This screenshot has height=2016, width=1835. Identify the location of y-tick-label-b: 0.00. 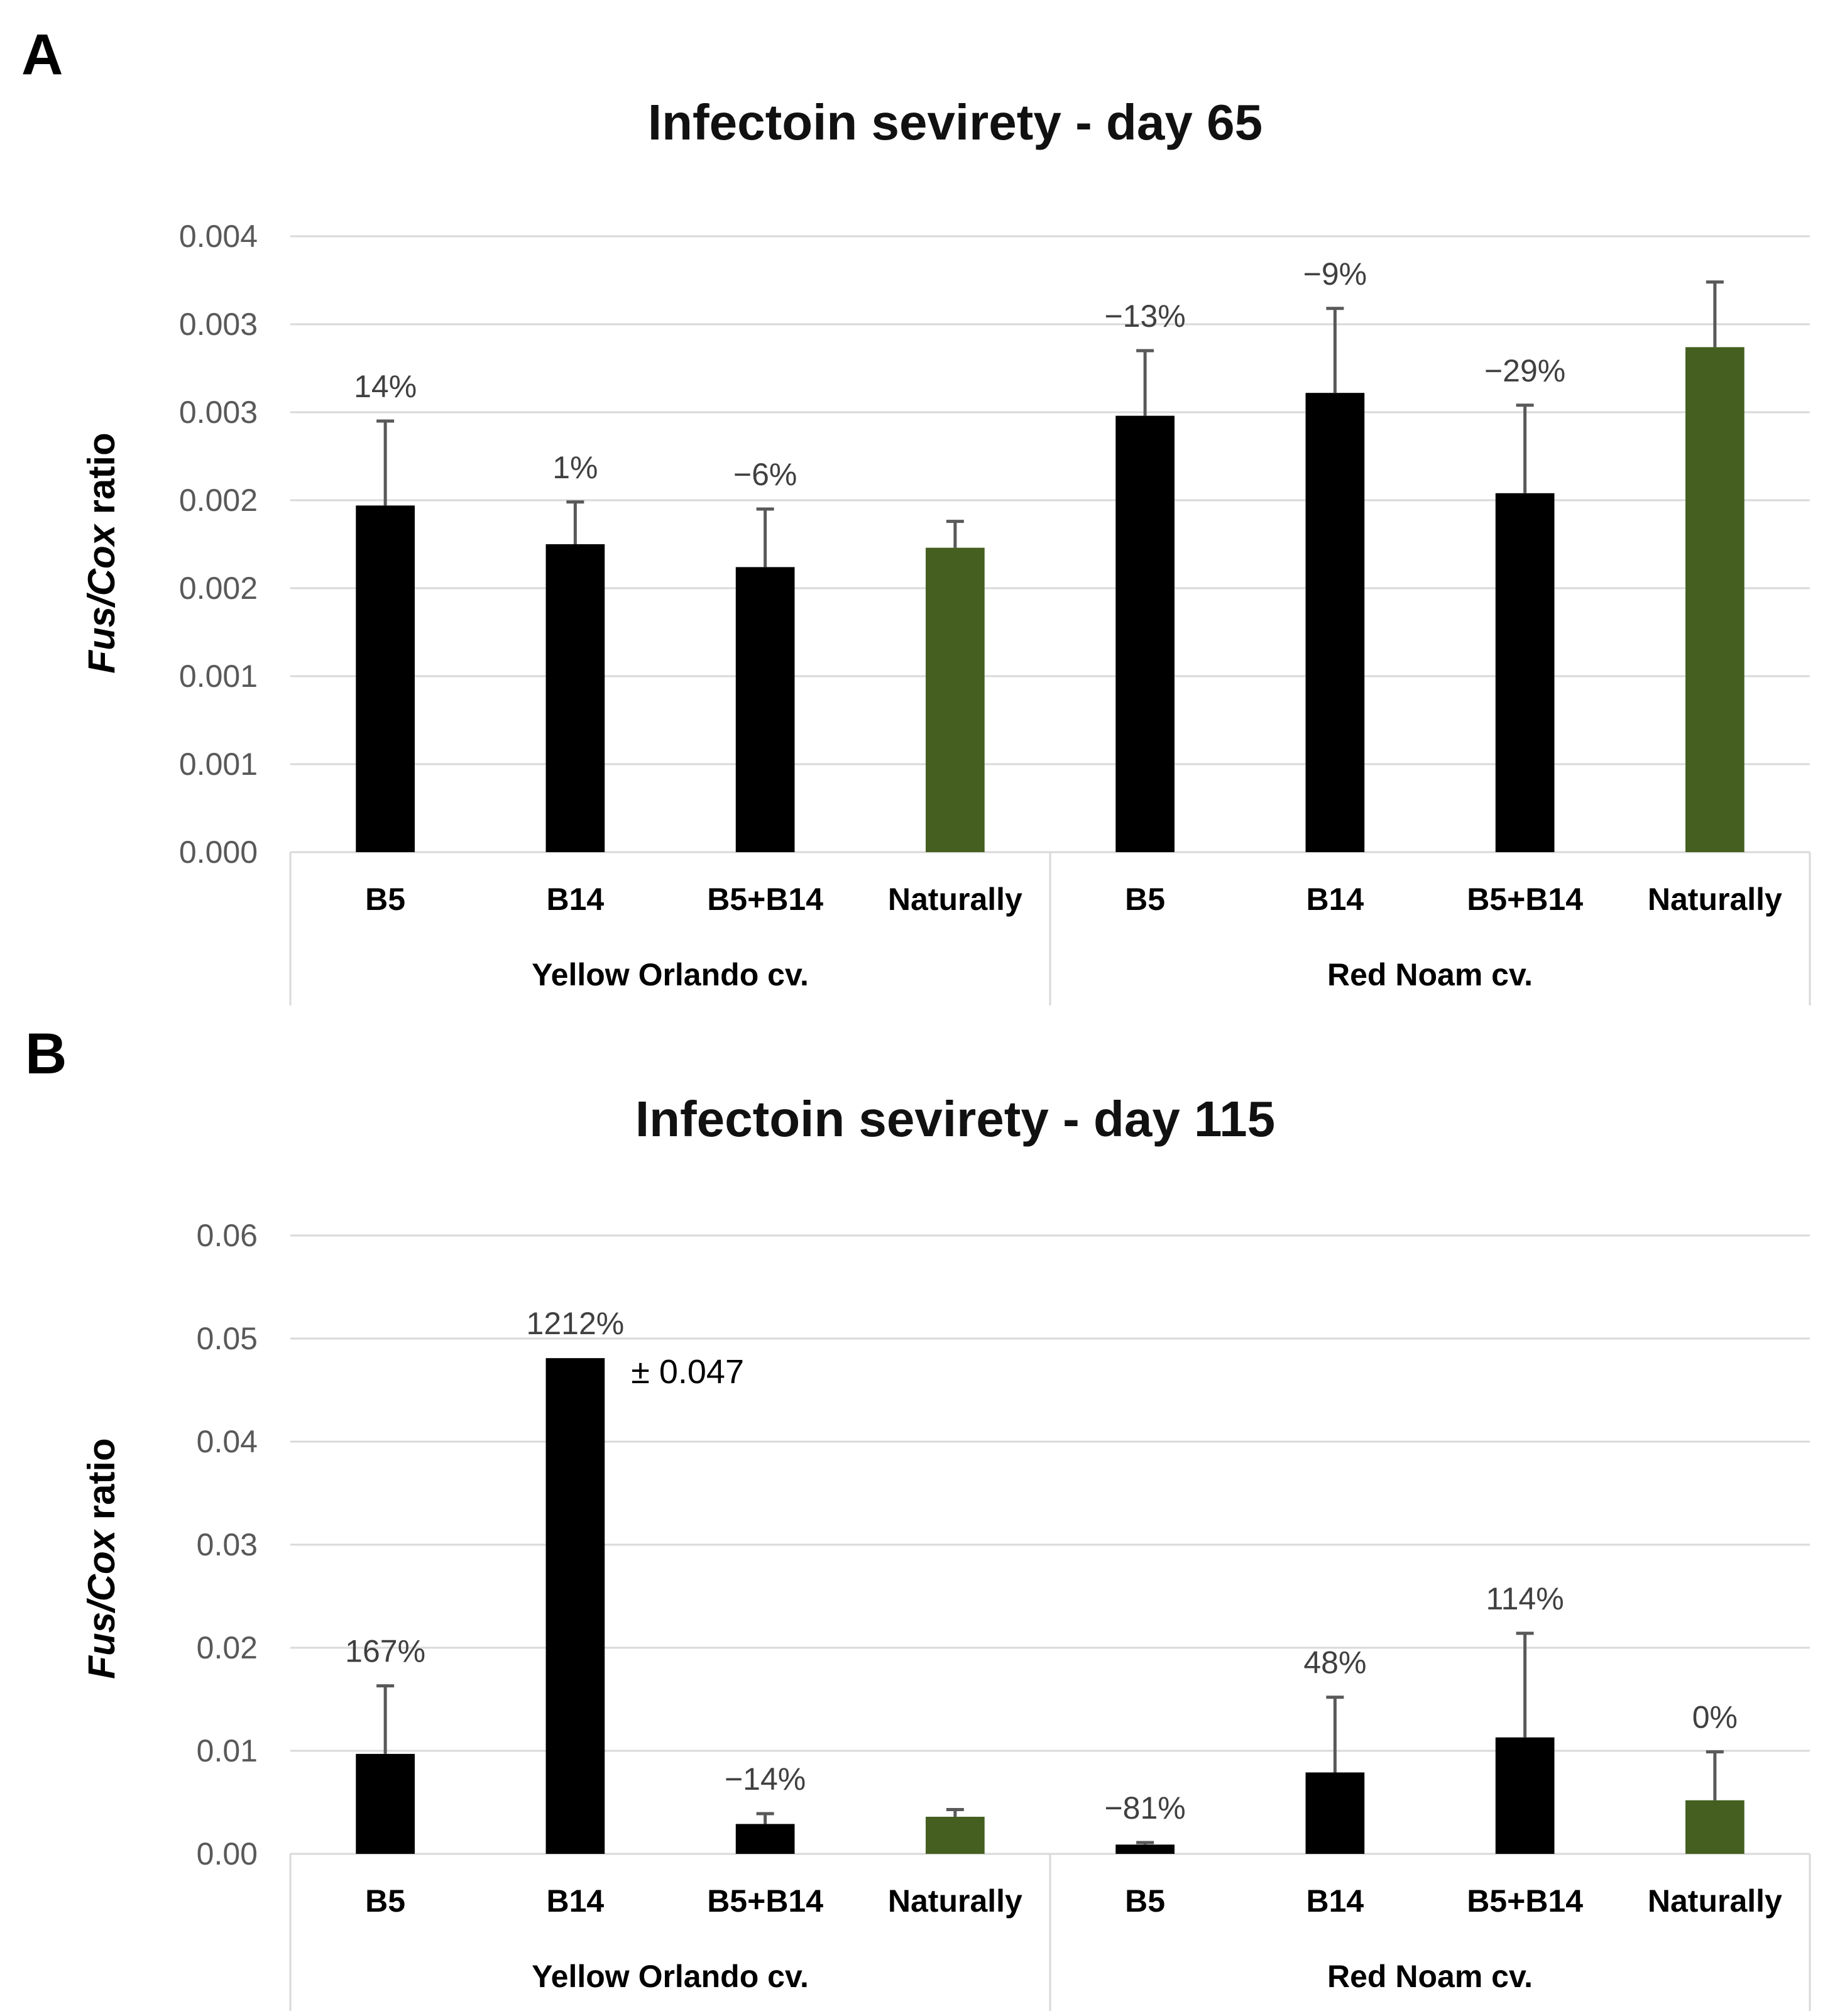
(227, 1853).